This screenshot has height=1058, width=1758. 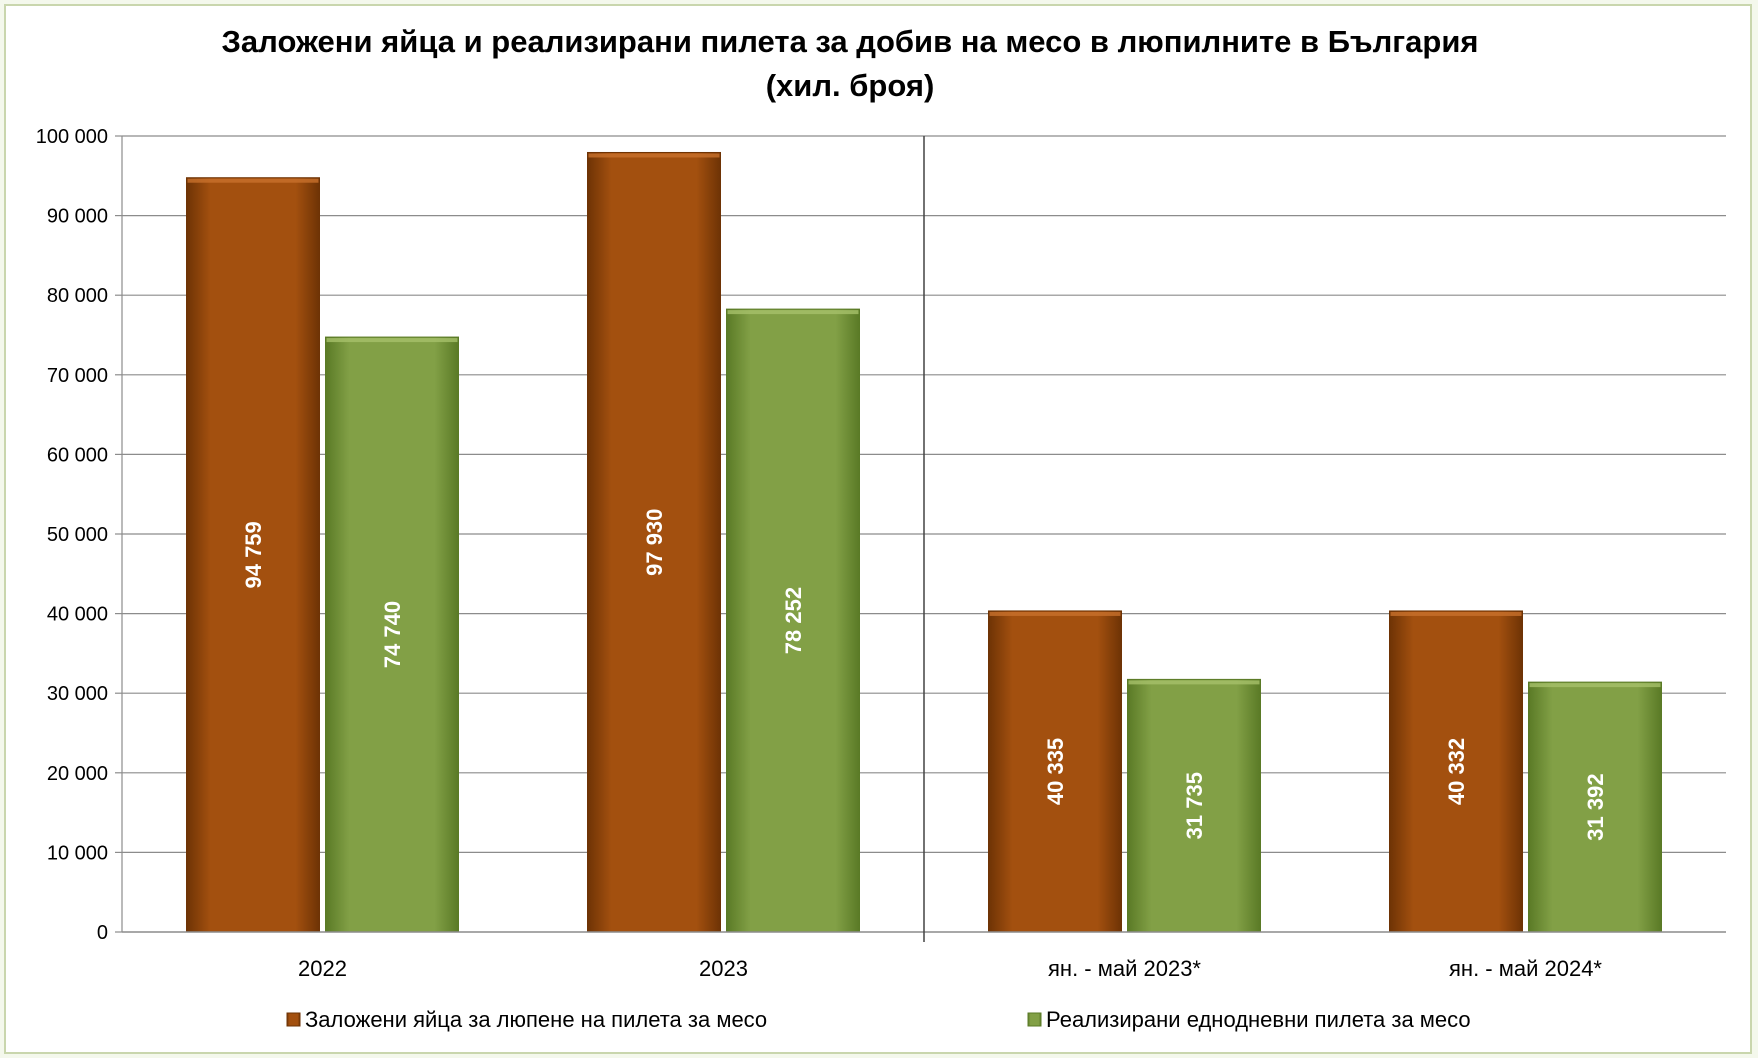 What do you see at coordinates (77, 217) in the screenshot?
I see `y-tick-label: 90 000` at bounding box center [77, 217].